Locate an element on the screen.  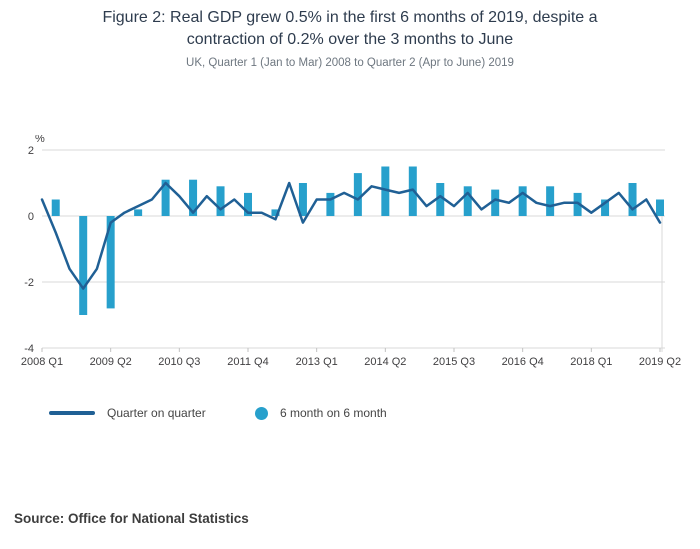
y-tick-label: 0 is located at coordinates (31, 217).